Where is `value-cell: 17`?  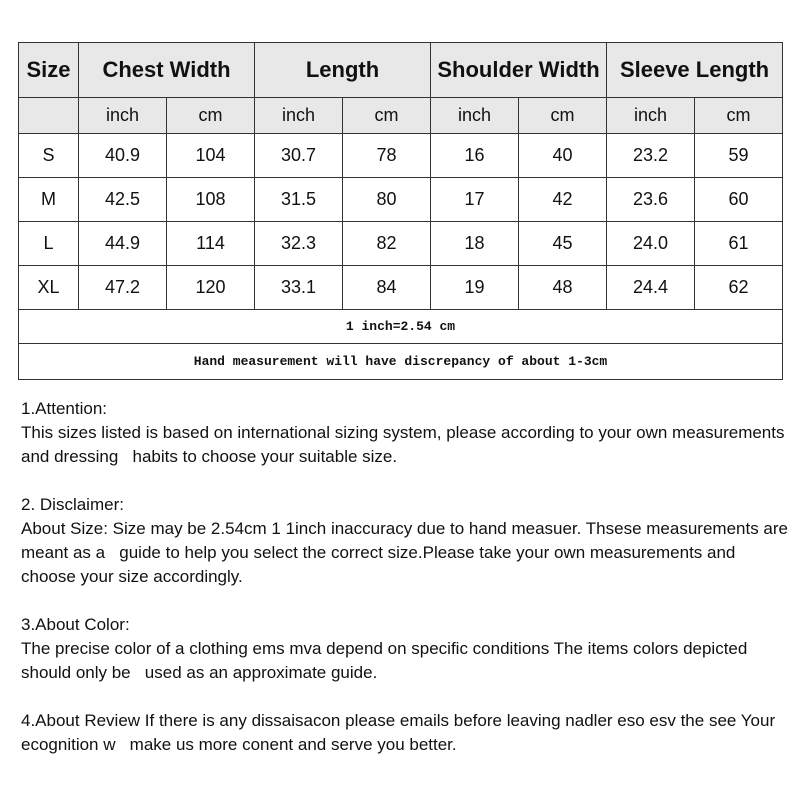
value-cell: 17 is located at coordinates (475, 199).